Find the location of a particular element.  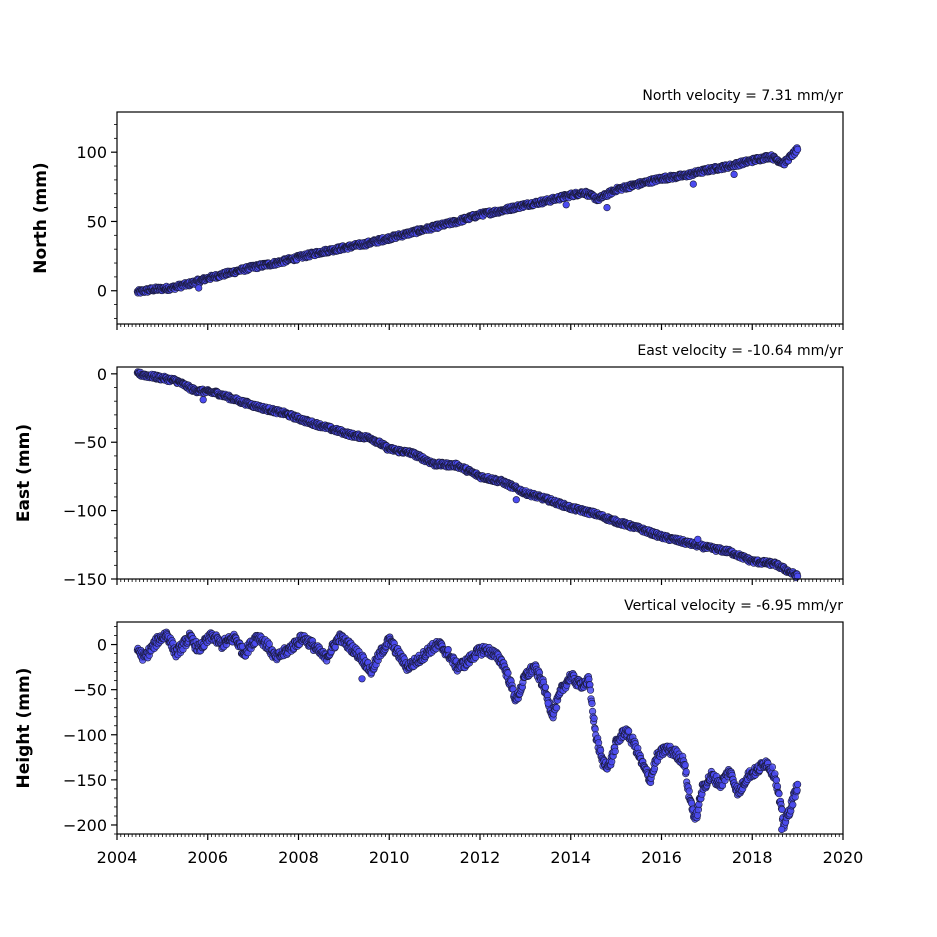

height-x-tick-label: 2018 is located at coordinates (752, 857).